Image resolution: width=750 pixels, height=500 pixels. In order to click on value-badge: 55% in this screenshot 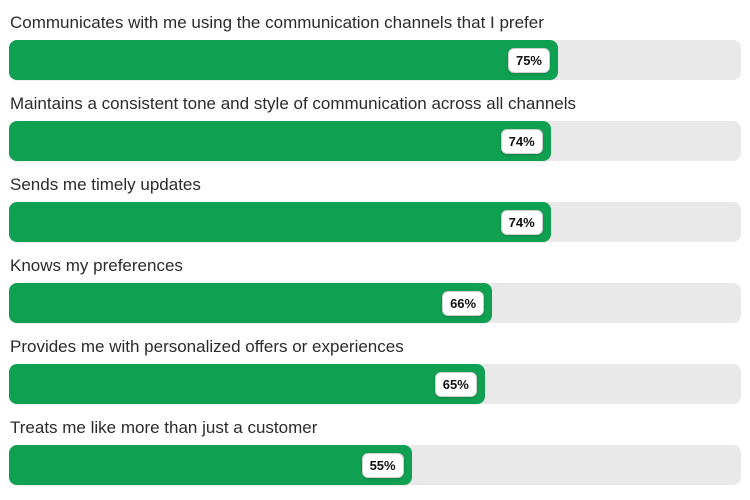, I will do `click(382, 465)`.